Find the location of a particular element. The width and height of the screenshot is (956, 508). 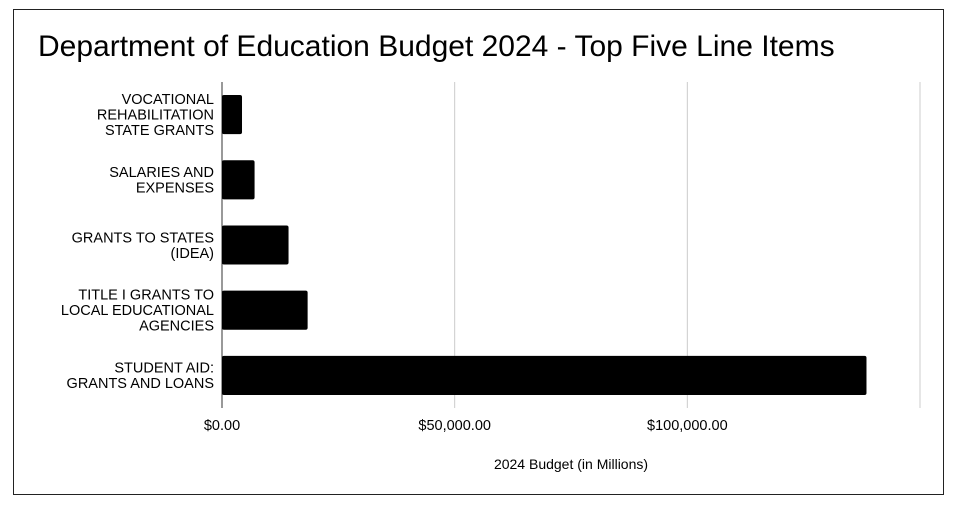

x-tick-label: $50,000.00 is located at coordinates (454, 426).